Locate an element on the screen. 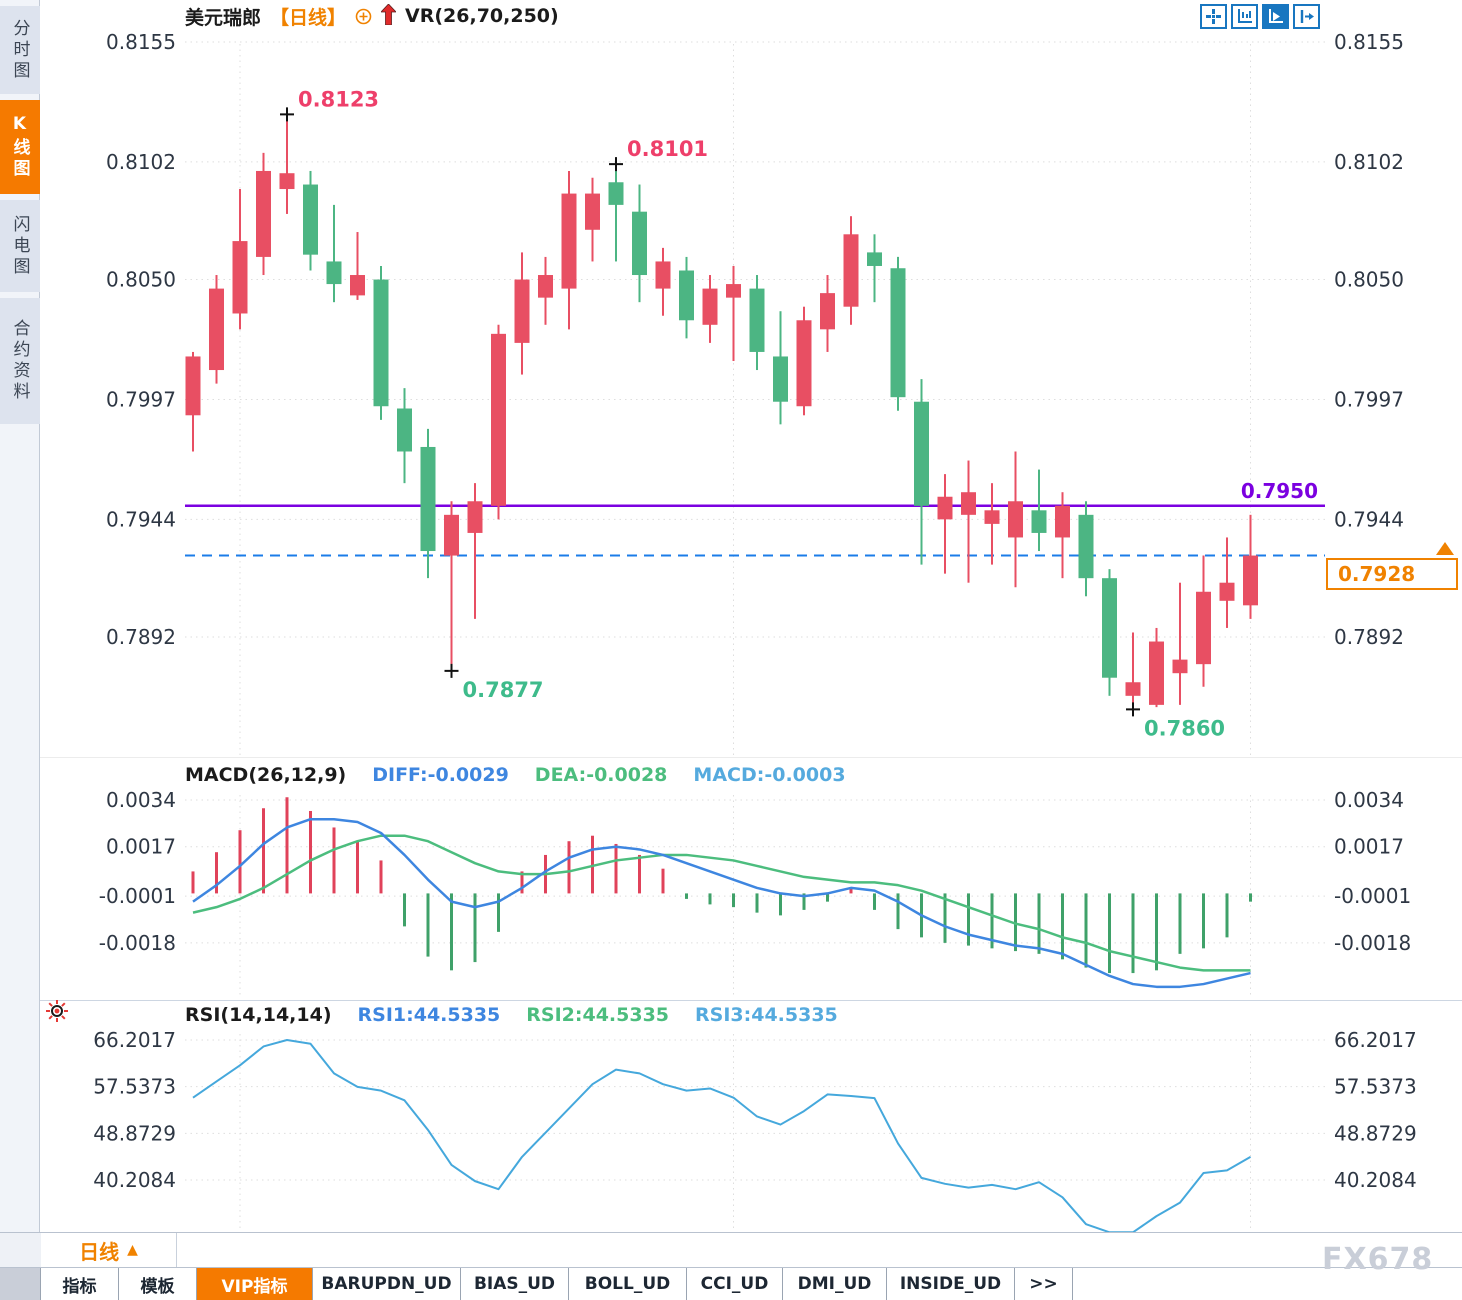 The width and height of the screenshot is (1462, 1300). bar-arrow-icon is located at coordinates (1306, 16).